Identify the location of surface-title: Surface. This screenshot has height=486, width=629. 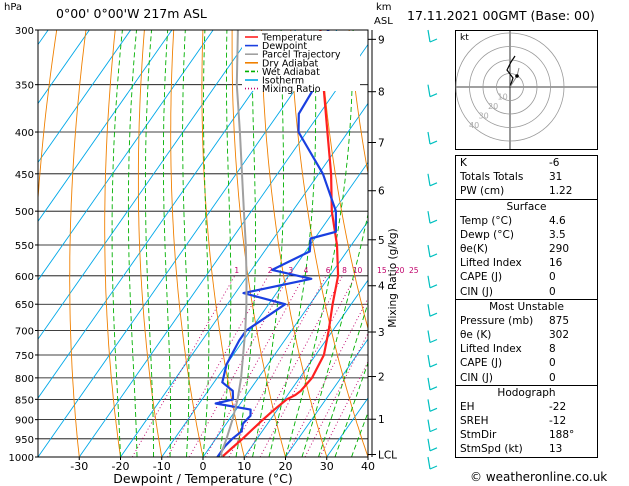
(526, 206).